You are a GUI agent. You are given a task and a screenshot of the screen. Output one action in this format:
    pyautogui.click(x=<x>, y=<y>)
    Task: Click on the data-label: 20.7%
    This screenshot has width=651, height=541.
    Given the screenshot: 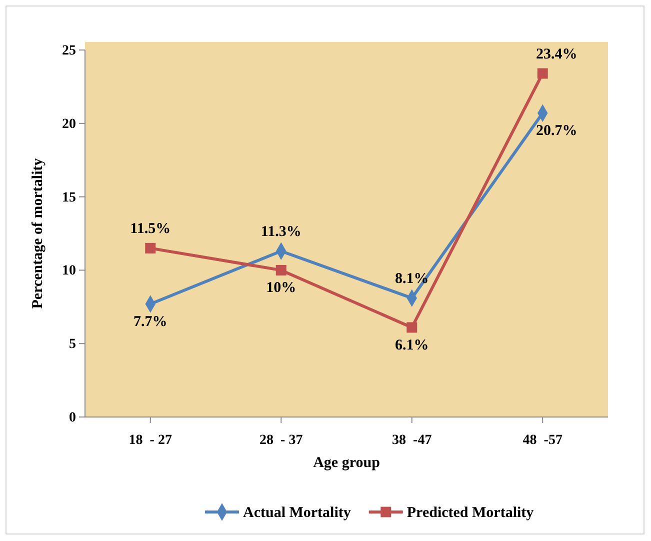 What is the action you would take?
    pyautogui.click(x=557, y=131)
    